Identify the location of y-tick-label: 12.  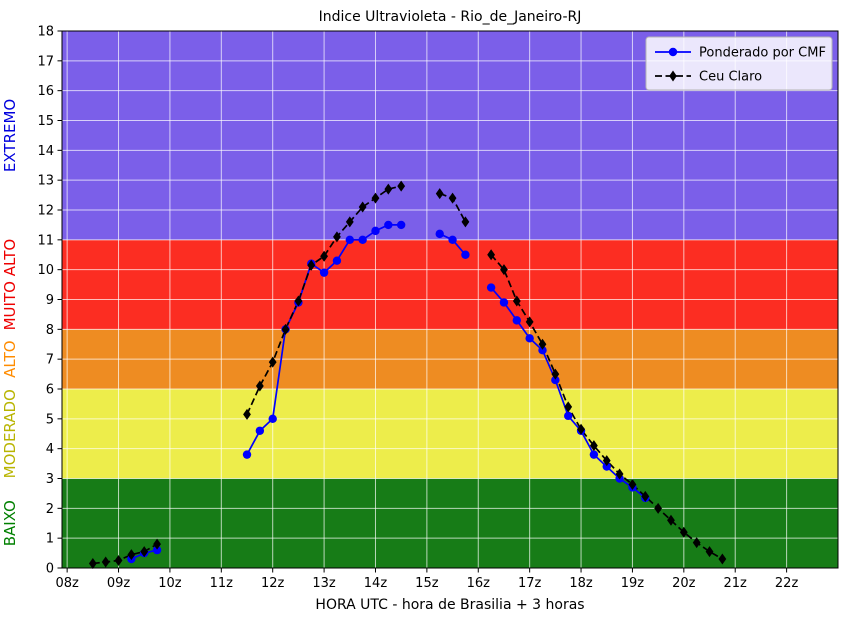
(45, 211).